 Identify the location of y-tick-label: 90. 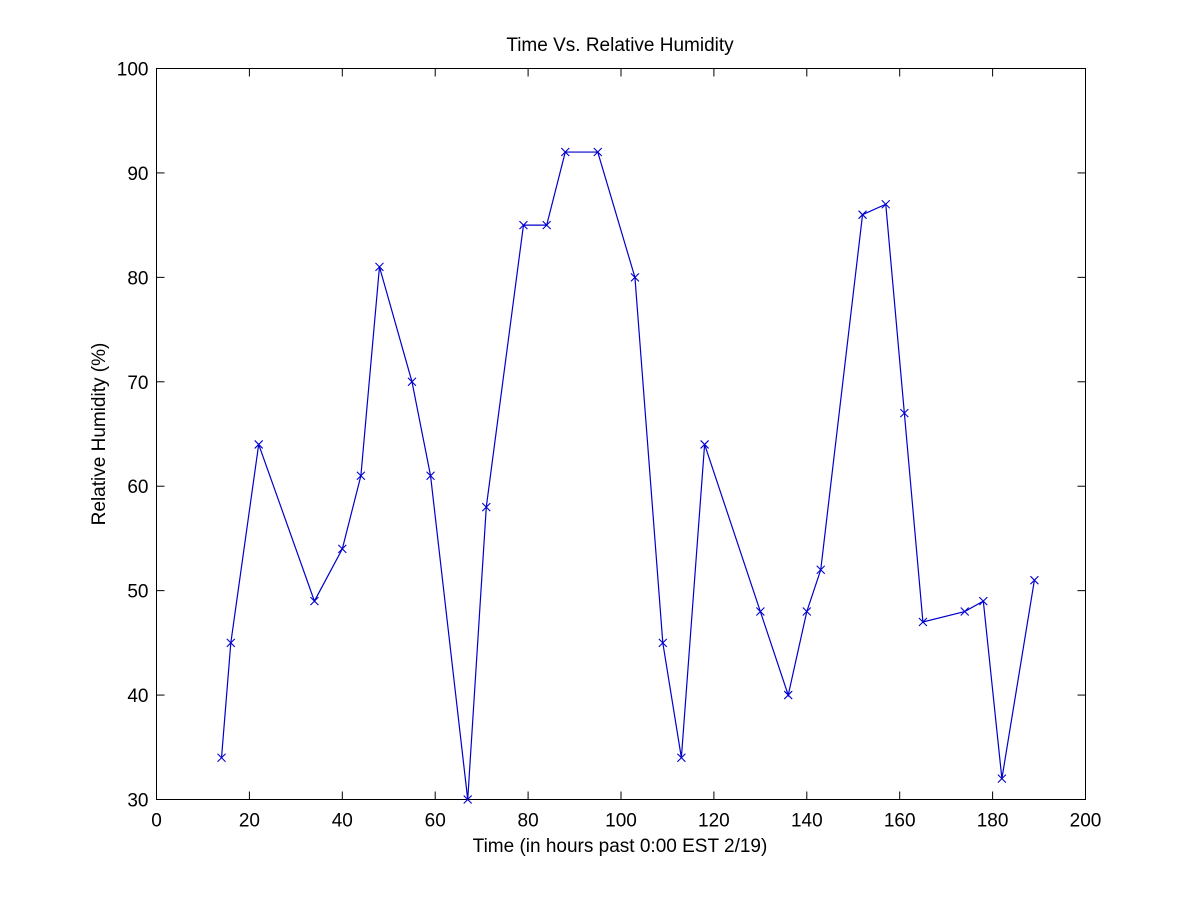
(137, 174).